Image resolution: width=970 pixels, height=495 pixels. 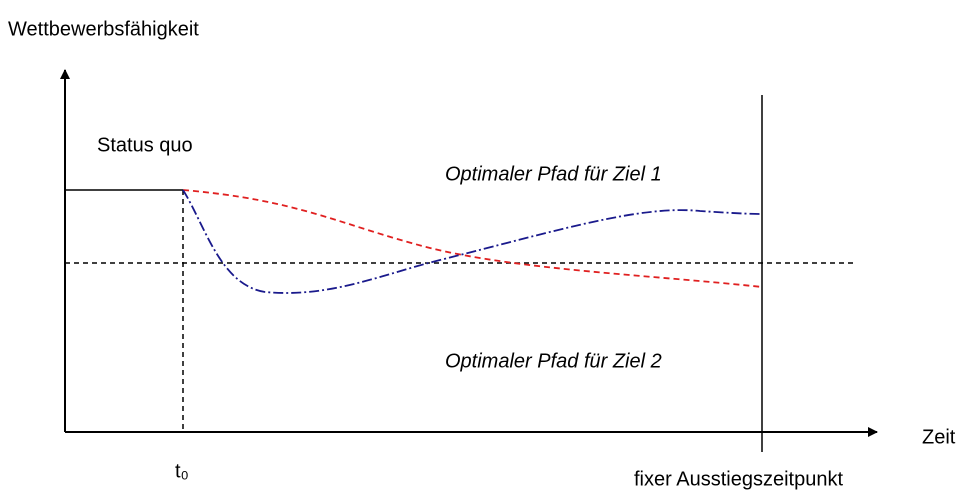 What do you see at coordinates (103, 29) in the screenshot?
I see `y-axis-label: Wettbewerbsfähigkeit` at bounding box center [103, 29].